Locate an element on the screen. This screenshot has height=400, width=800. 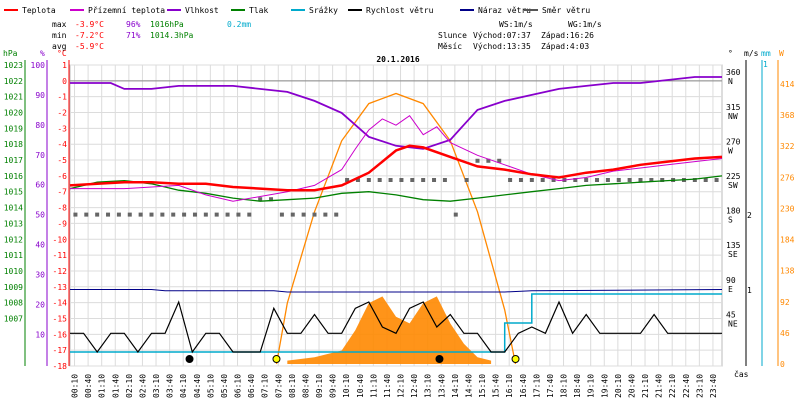
hpa-tick-label: 1018 is located at coordinates (13, 144).